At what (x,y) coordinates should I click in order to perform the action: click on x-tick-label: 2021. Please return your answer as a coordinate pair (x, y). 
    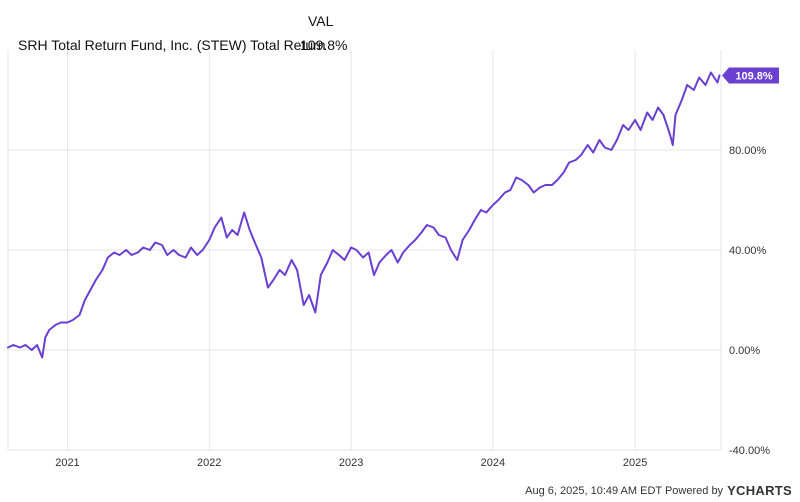
    Looking at the image, I should click on (67, 463).